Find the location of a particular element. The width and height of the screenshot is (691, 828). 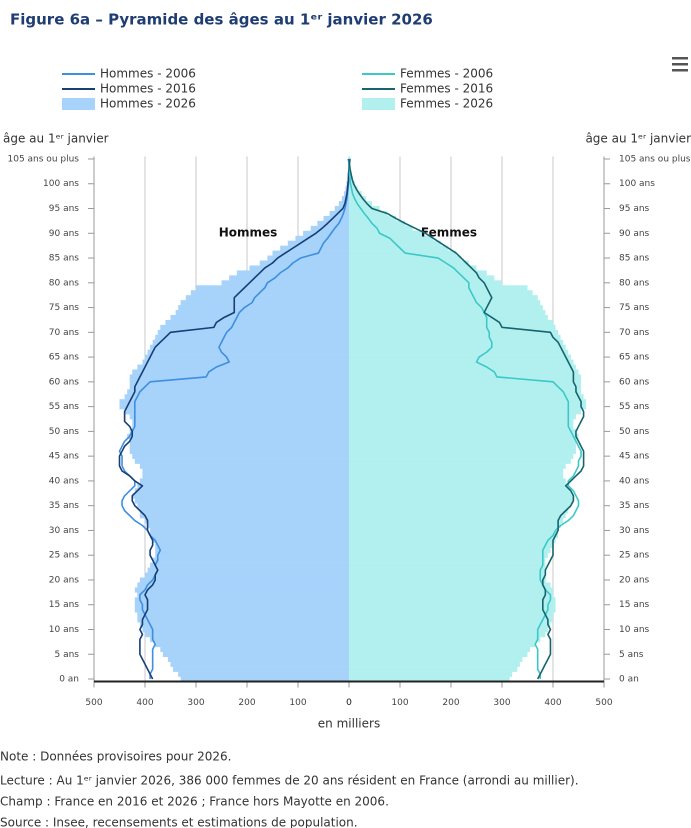

legend-item: Femmes - 2016 is located at coordinates (427, 89).